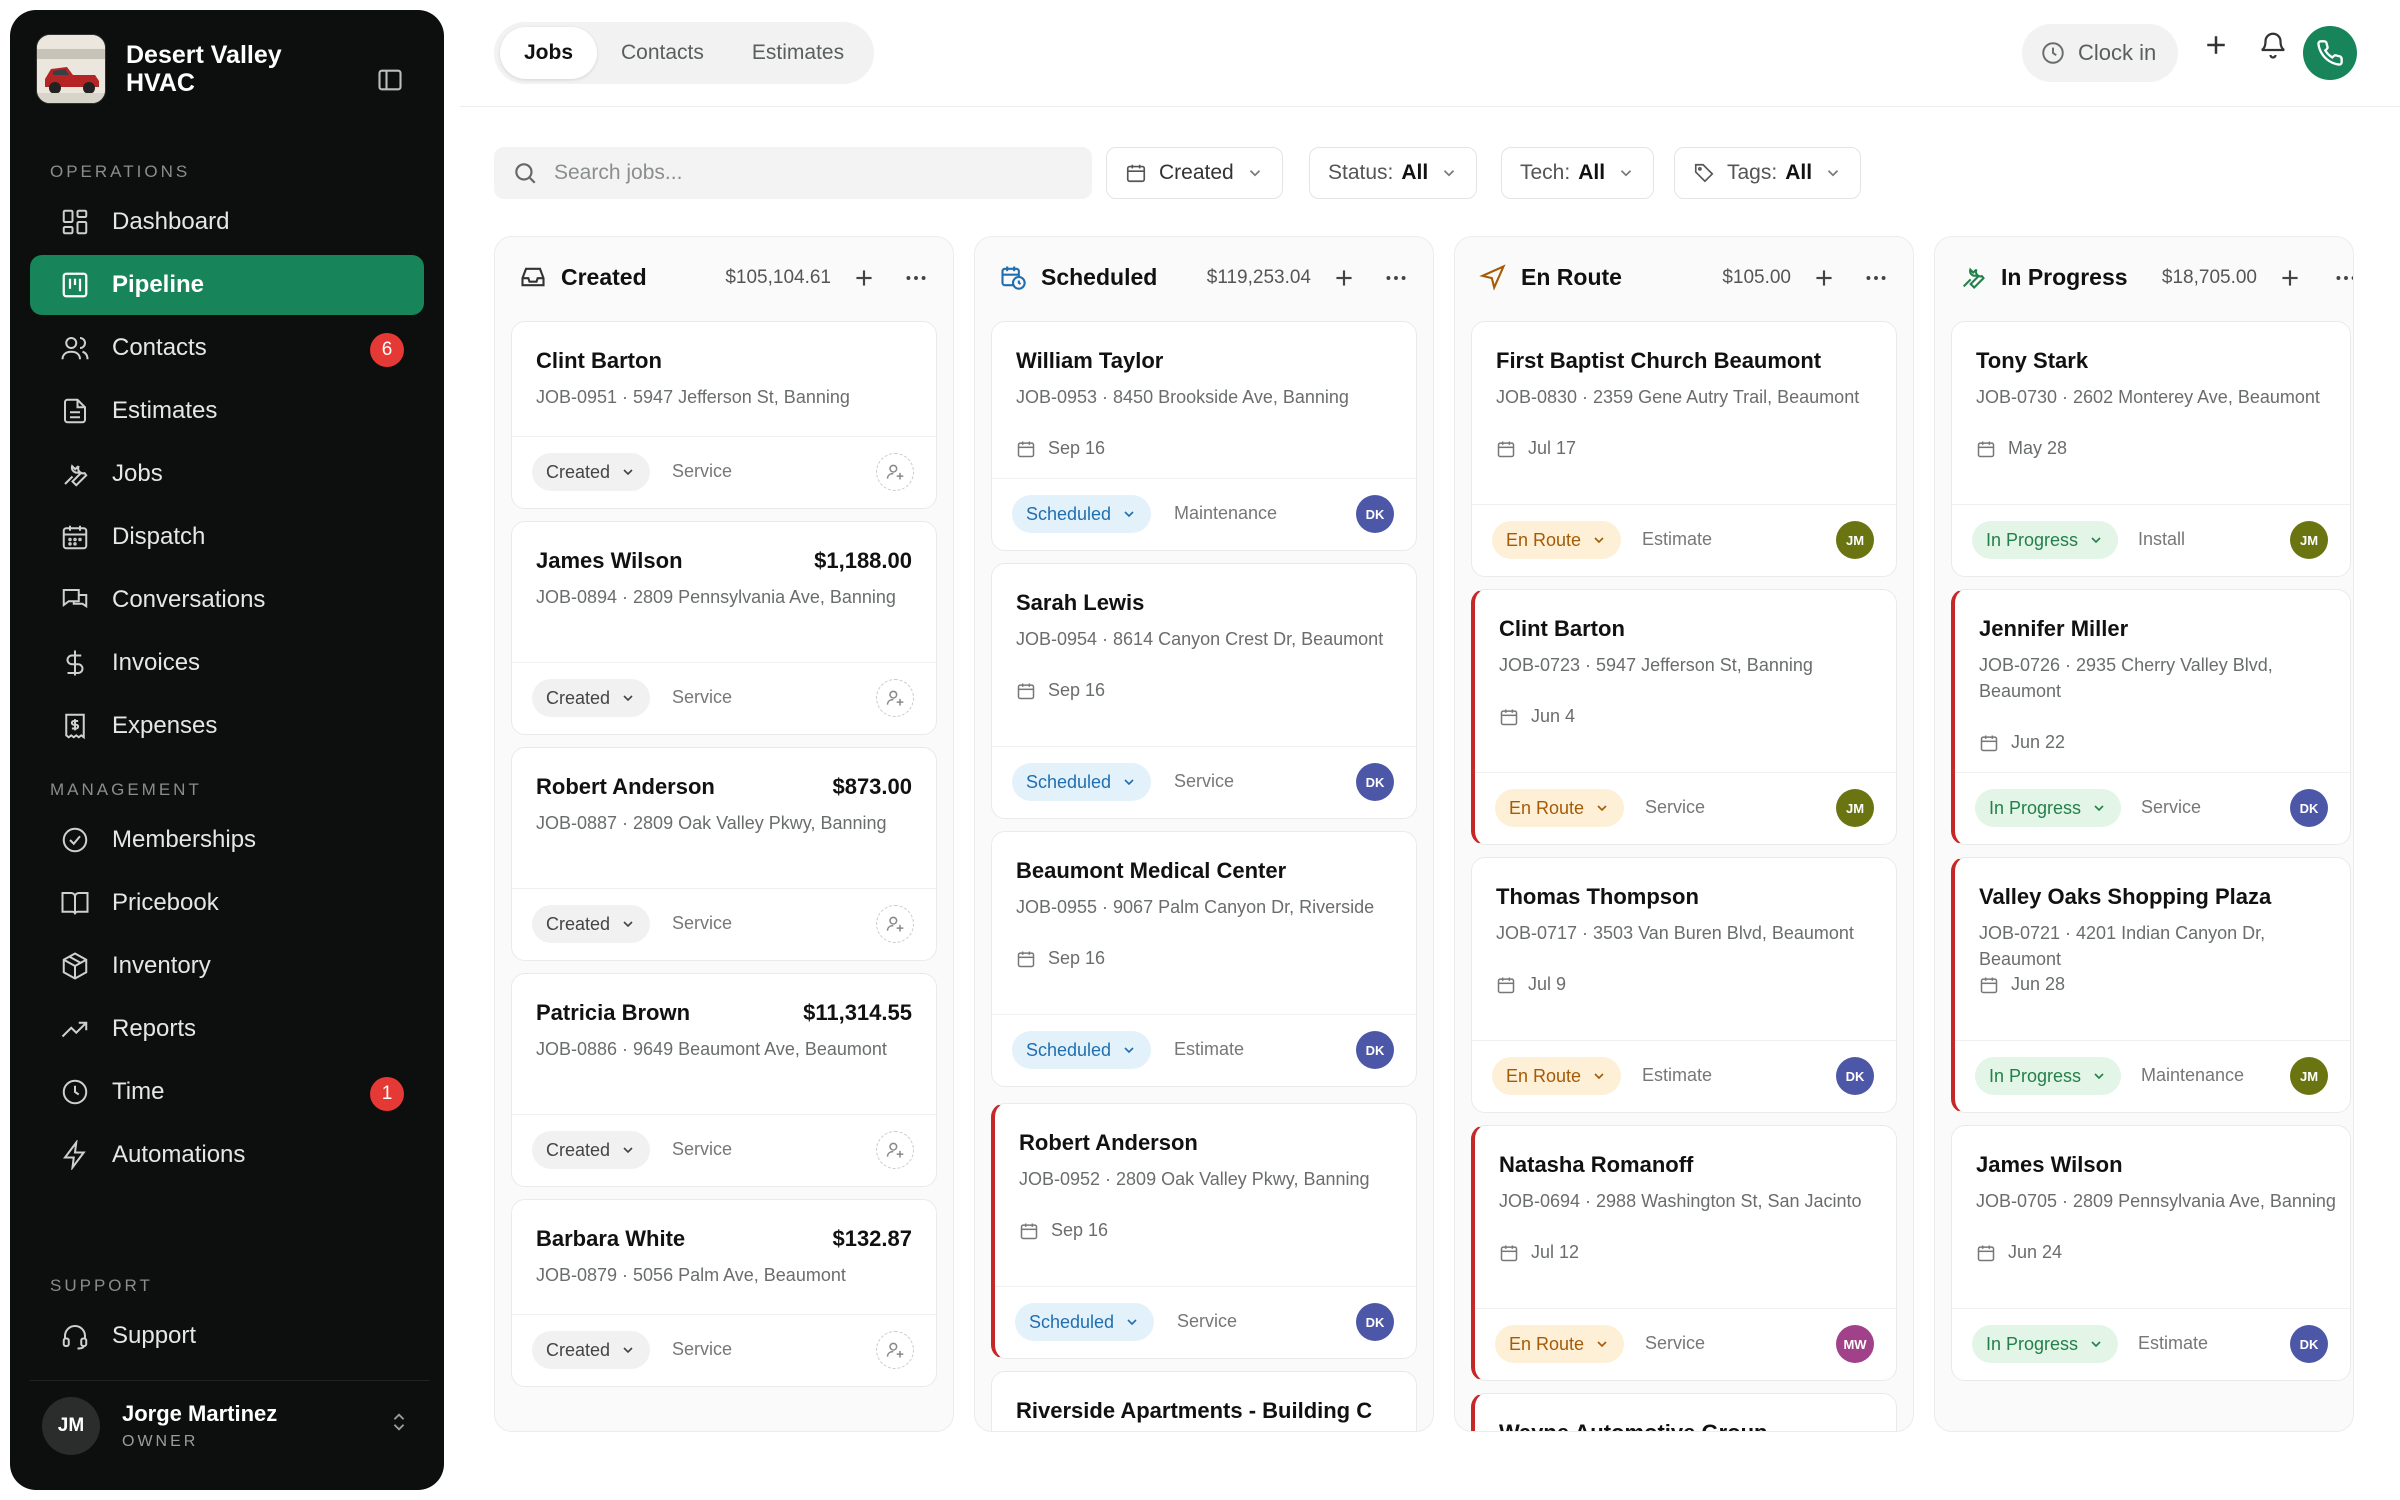 This screenshot has height=1500, width=2400. What do you see at coordinates (75, 599) in the screenshot?
I see `chat-icon` at bounding box center [75, 599].